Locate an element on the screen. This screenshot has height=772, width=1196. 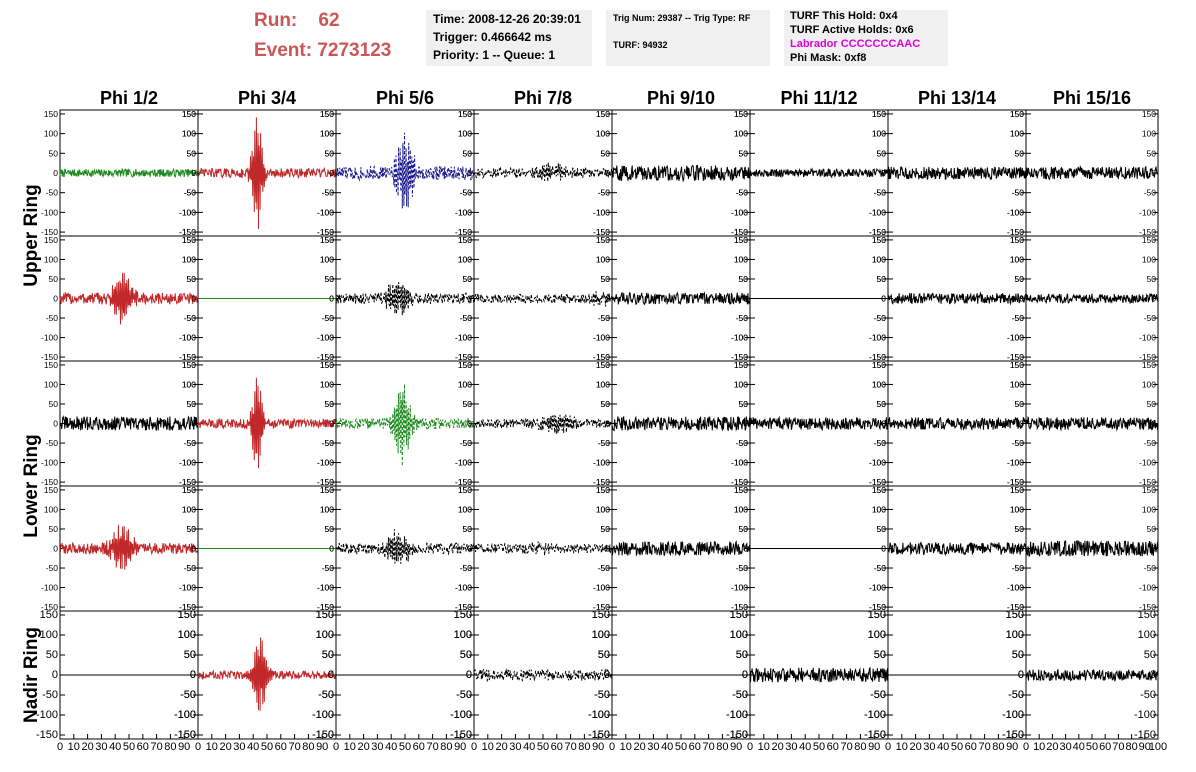
x-tick-label: 40 is located at coordinates (1079, 747).